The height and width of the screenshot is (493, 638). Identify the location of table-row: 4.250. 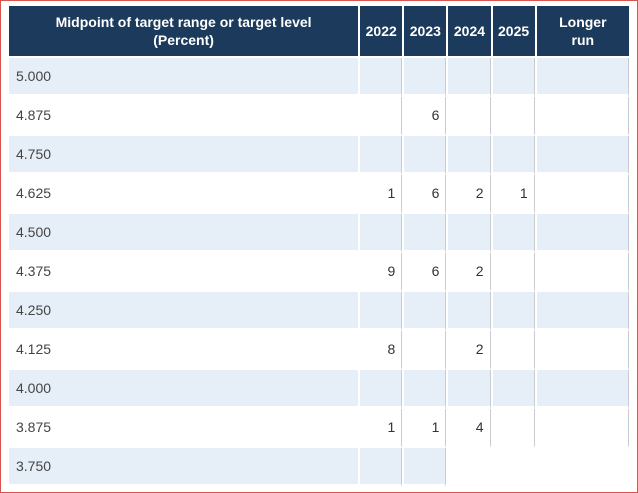
(319, 311).